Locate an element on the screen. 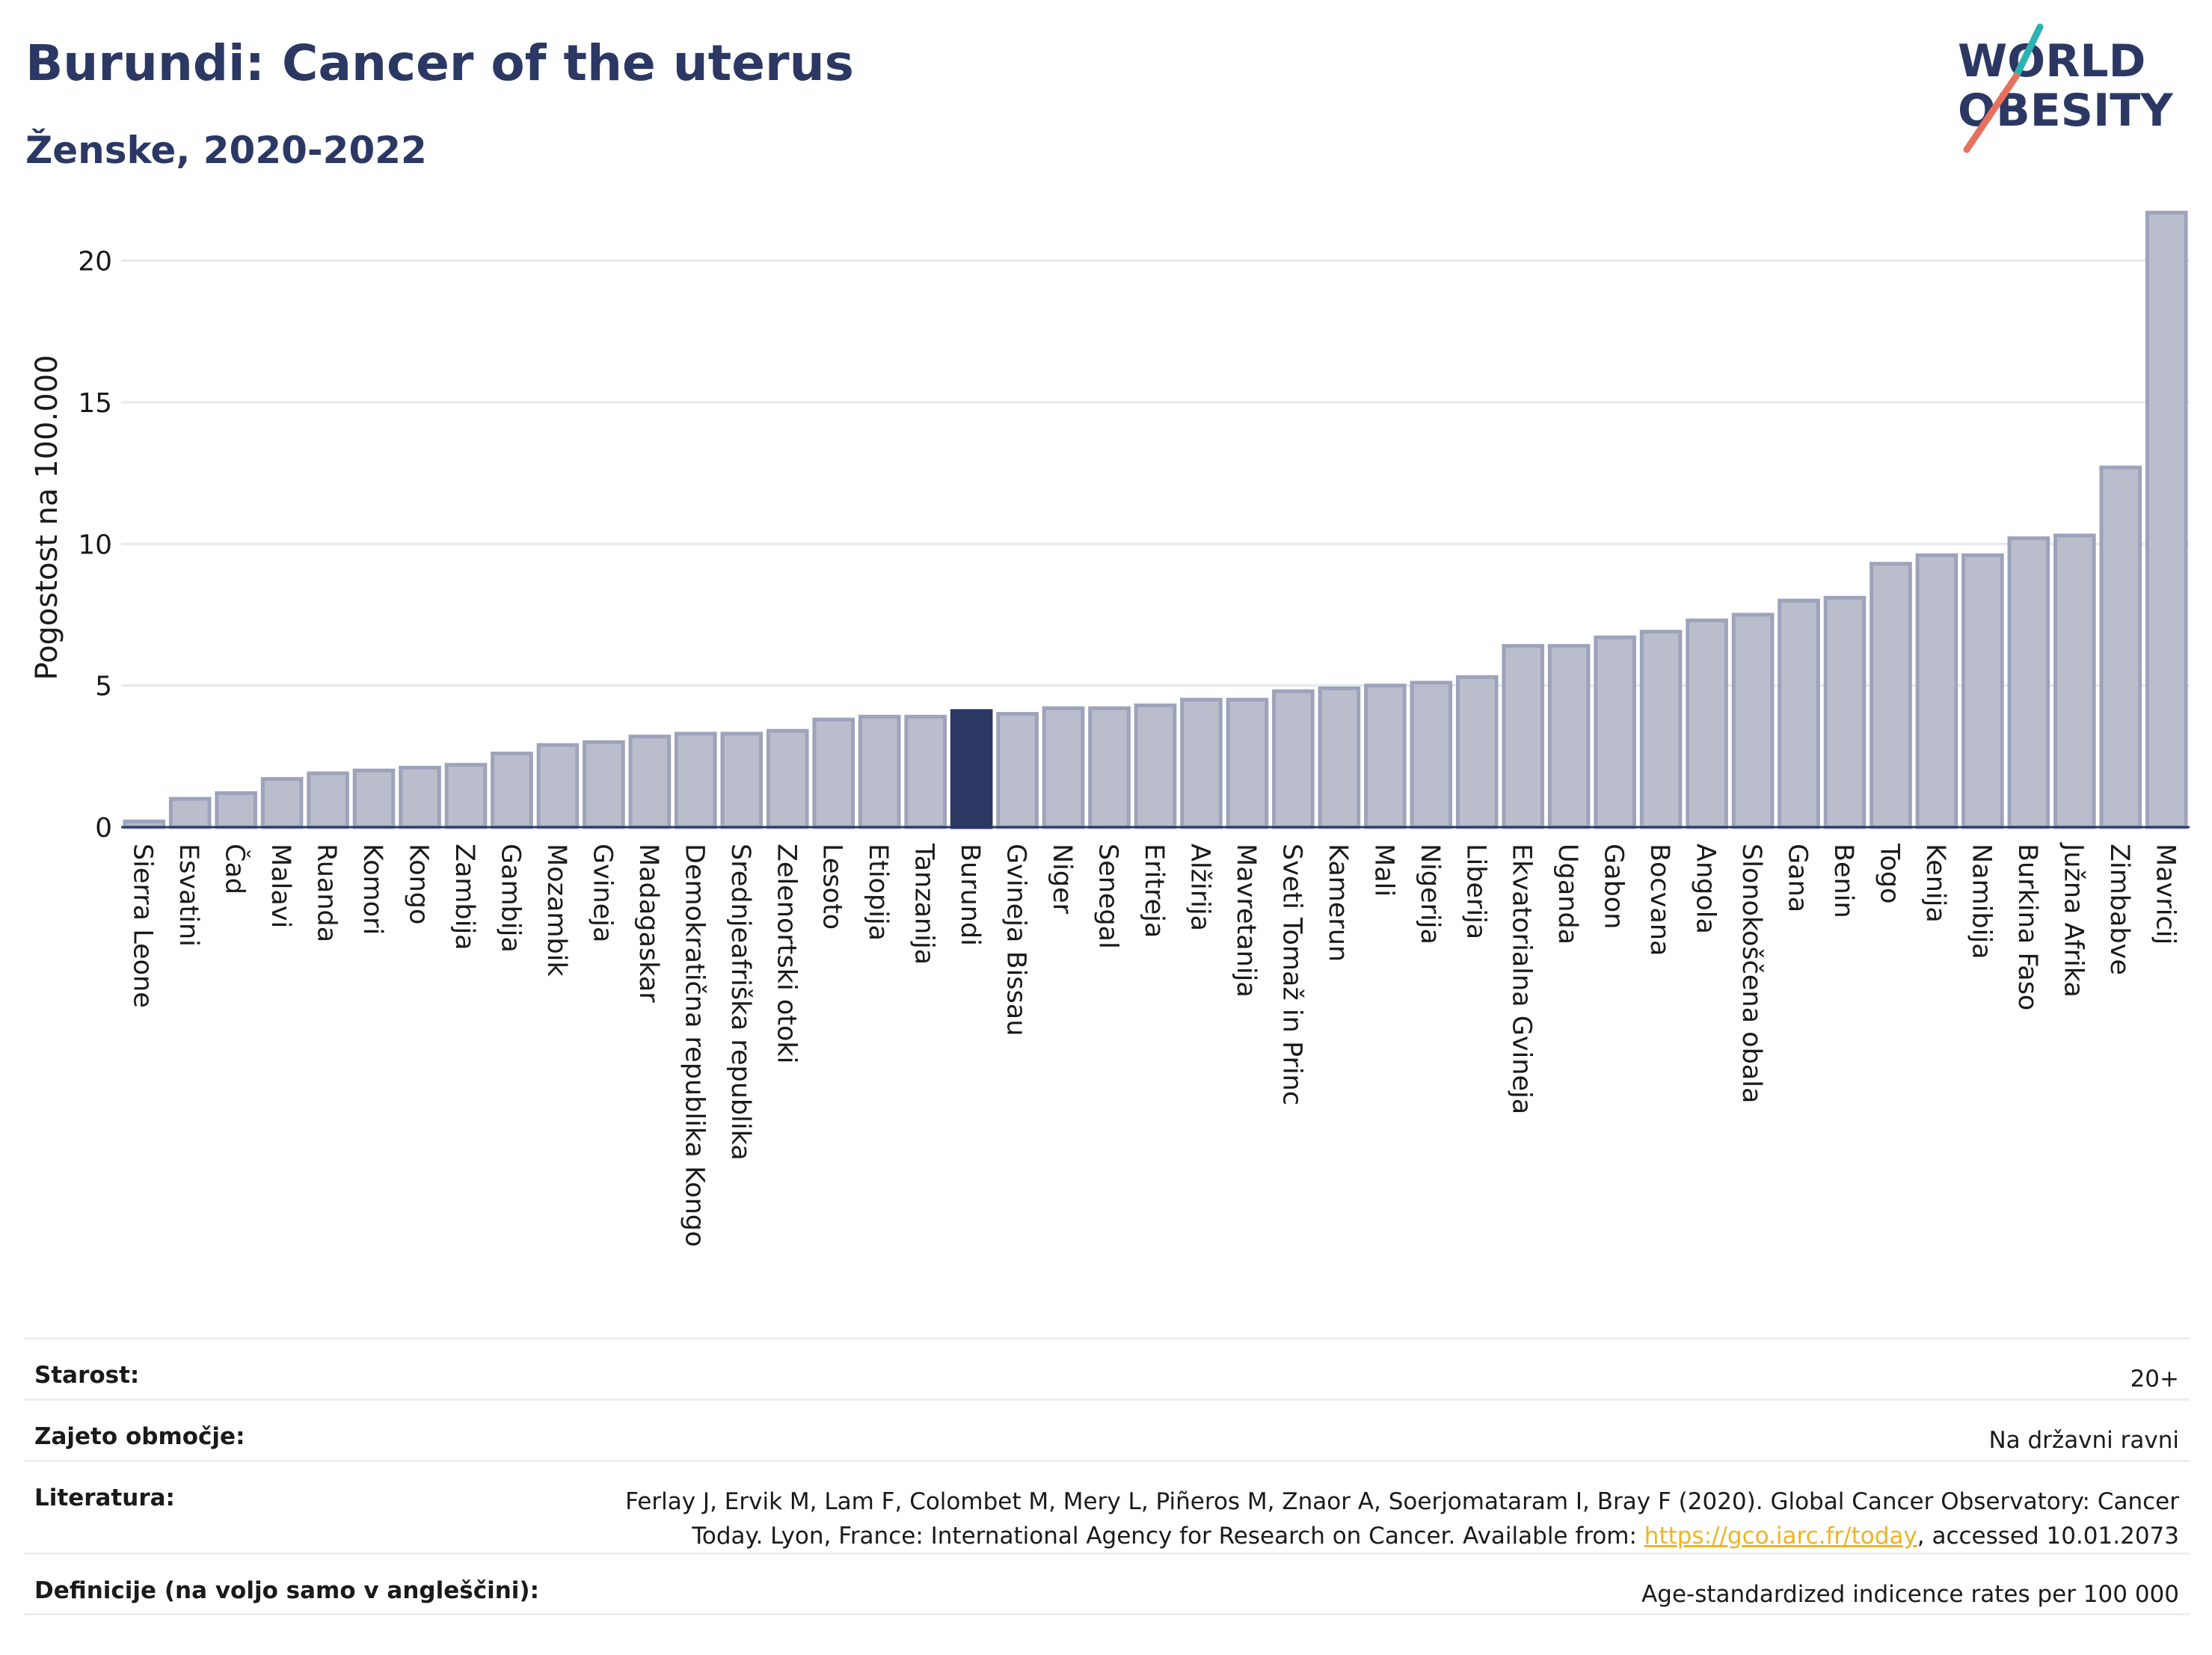 This screenshot has height=1655, width=2212. chart-subtitle: Ženske, 2020-2022 is located at coordinates (226, 150).